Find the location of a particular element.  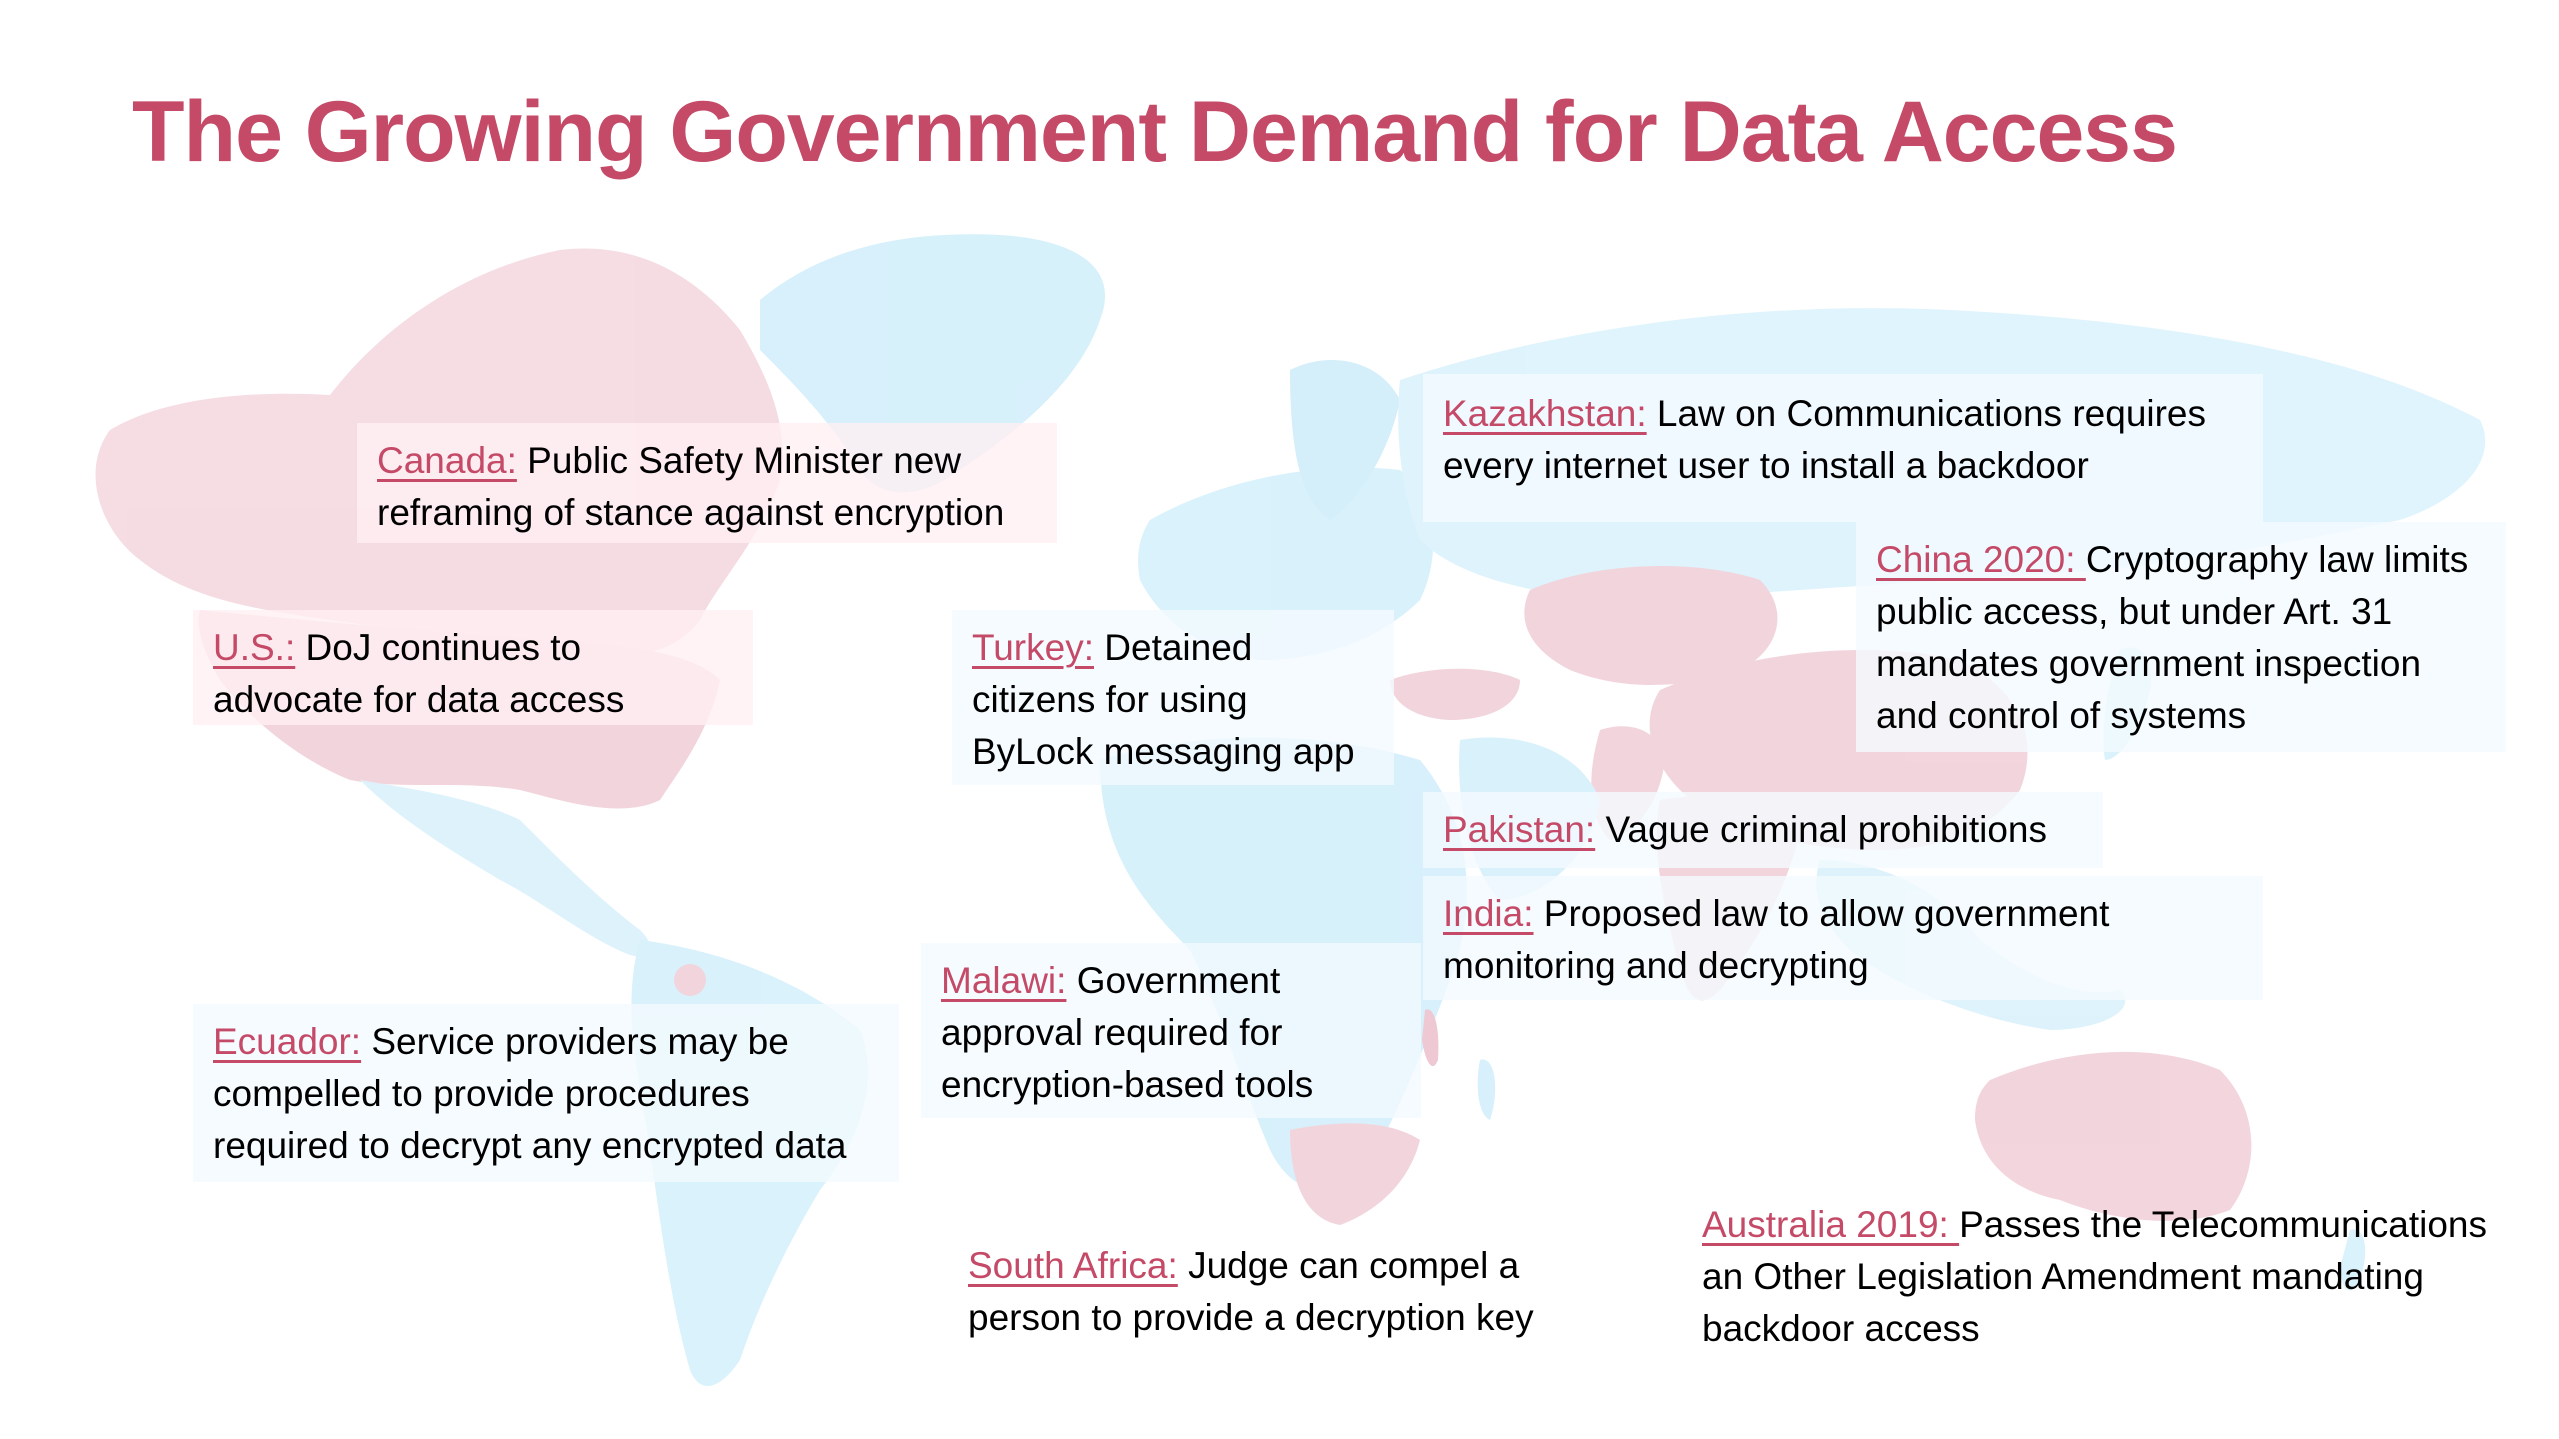

country-label-china: China 2020: is located at coordinates (1981, 559).